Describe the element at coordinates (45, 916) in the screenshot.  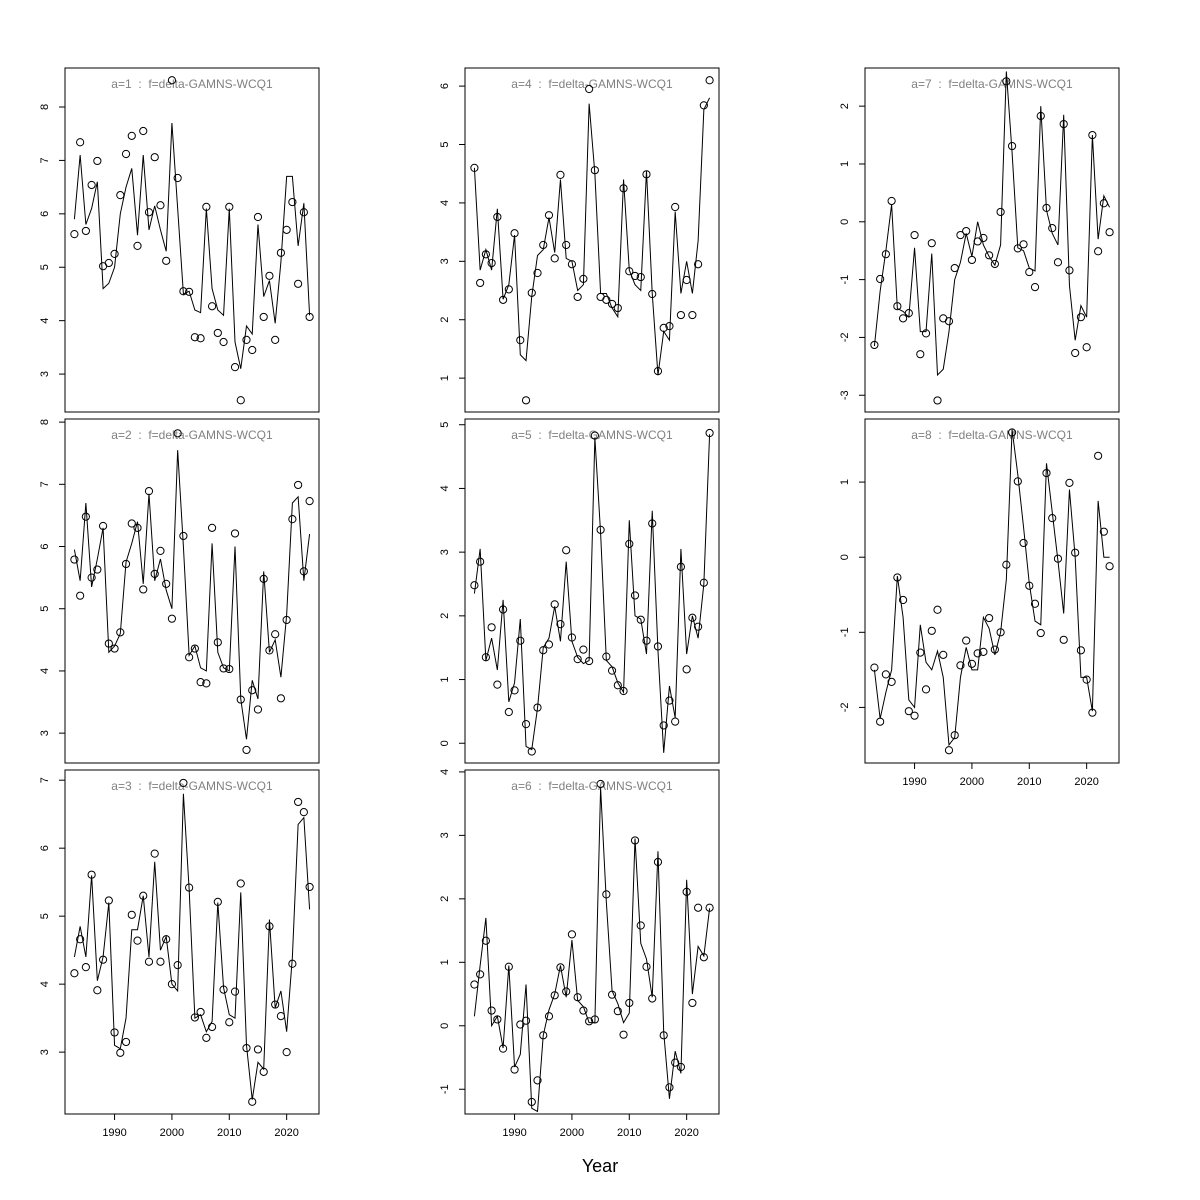
I see `y-tick-label: 5` at that location.